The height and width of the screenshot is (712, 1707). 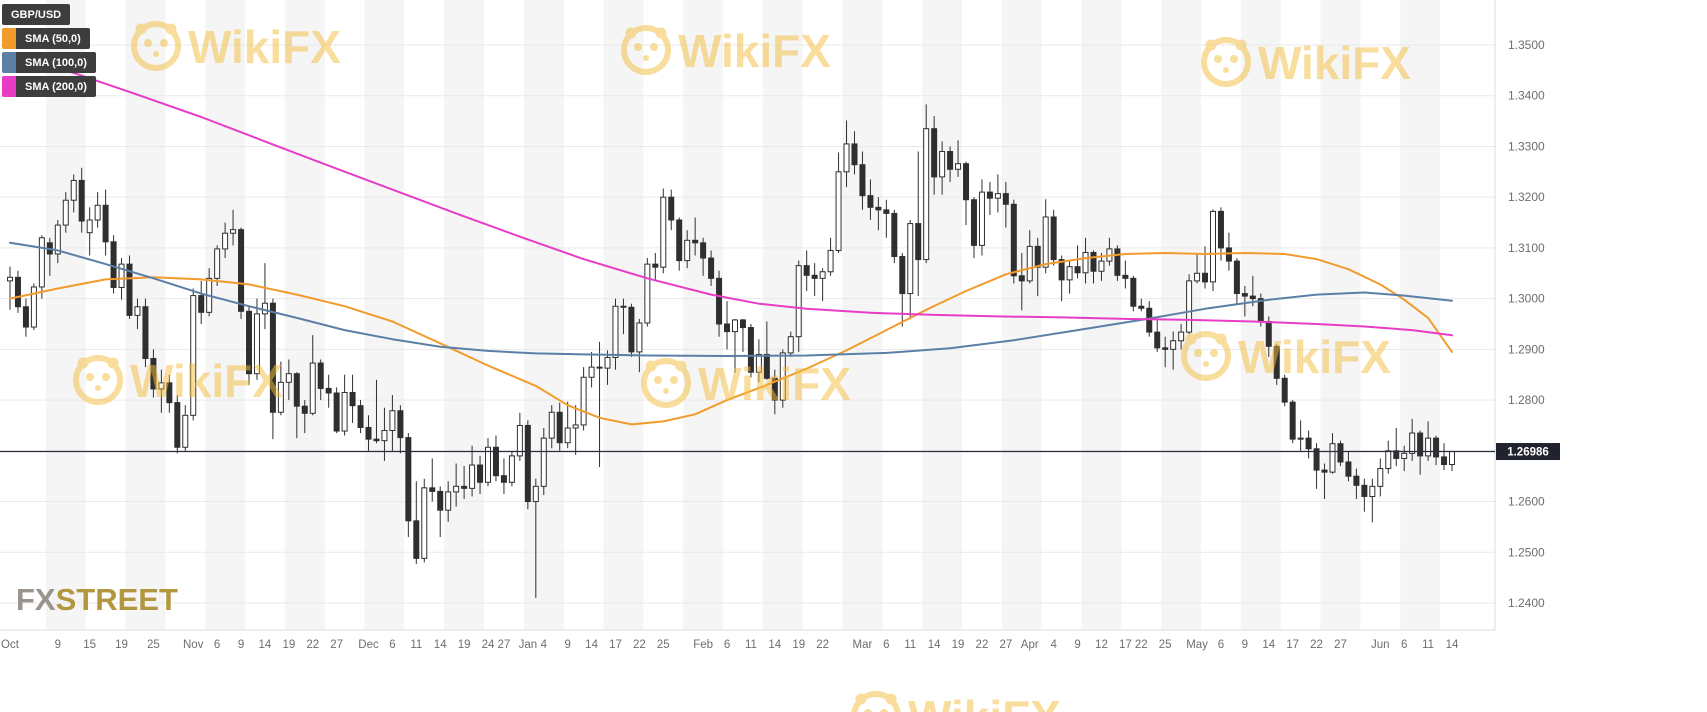 I want to click on legend-sma-100: SMA (100,0), so click(x=49, y=62).